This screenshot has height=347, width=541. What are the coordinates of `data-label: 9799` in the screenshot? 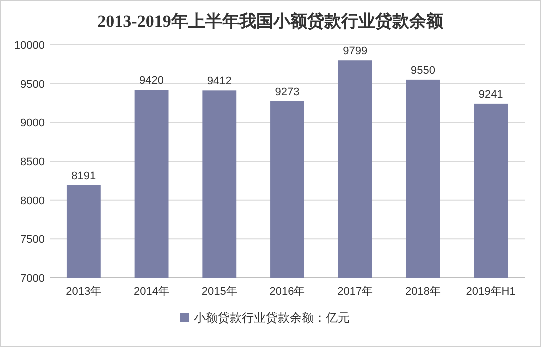 It's located at (355, 52).